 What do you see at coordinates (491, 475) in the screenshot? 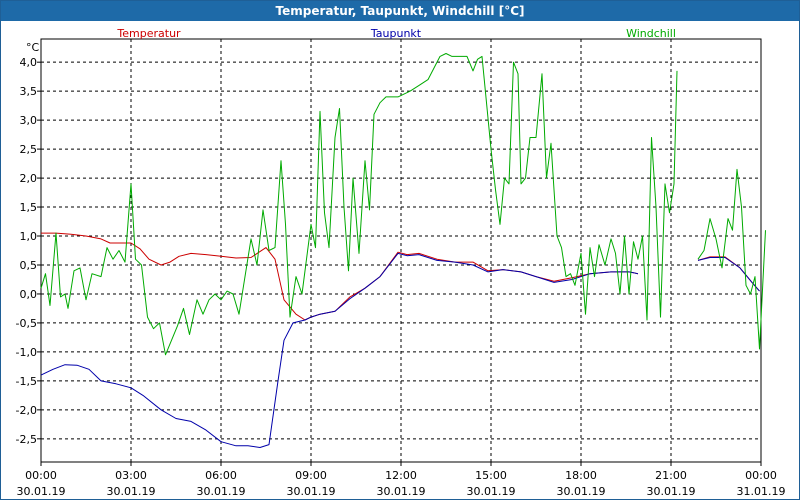
I see `x-tick-time: 15:00` at bounding box center [491, 475].